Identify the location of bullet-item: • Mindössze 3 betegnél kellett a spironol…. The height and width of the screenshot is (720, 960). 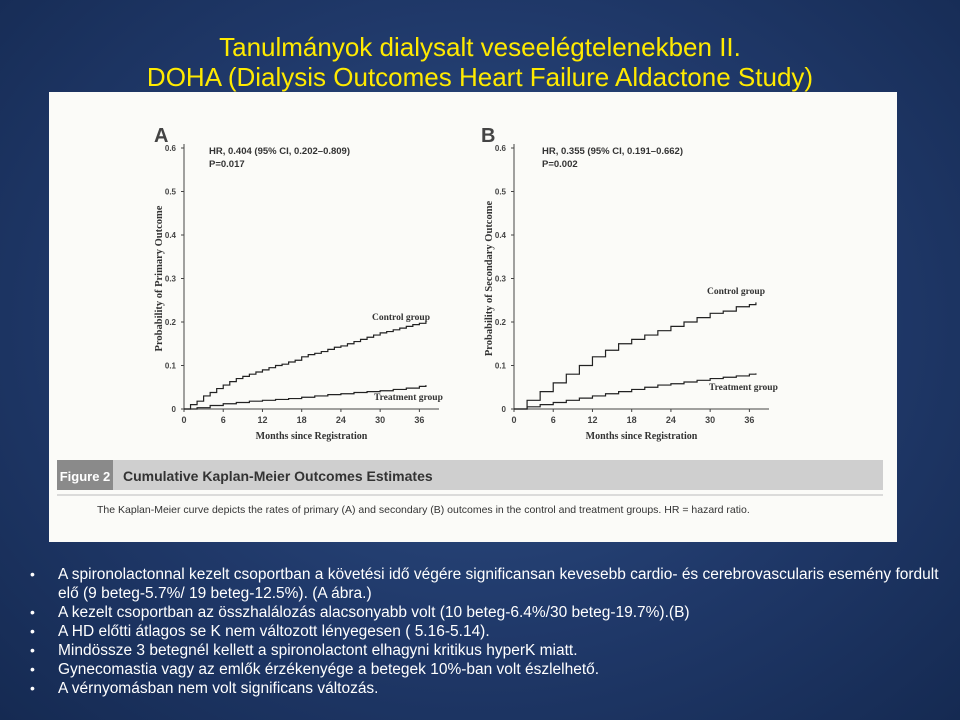
(490, 650).